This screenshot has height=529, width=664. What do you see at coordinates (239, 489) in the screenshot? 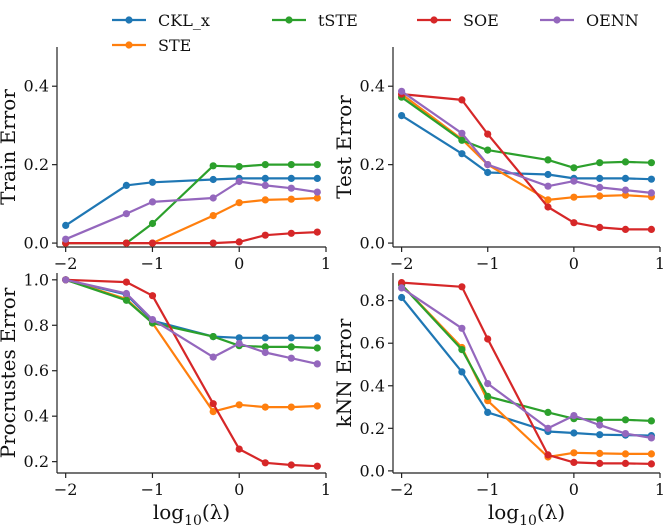
I see `x-tick-label: 0` at bounding box center [239, 489].